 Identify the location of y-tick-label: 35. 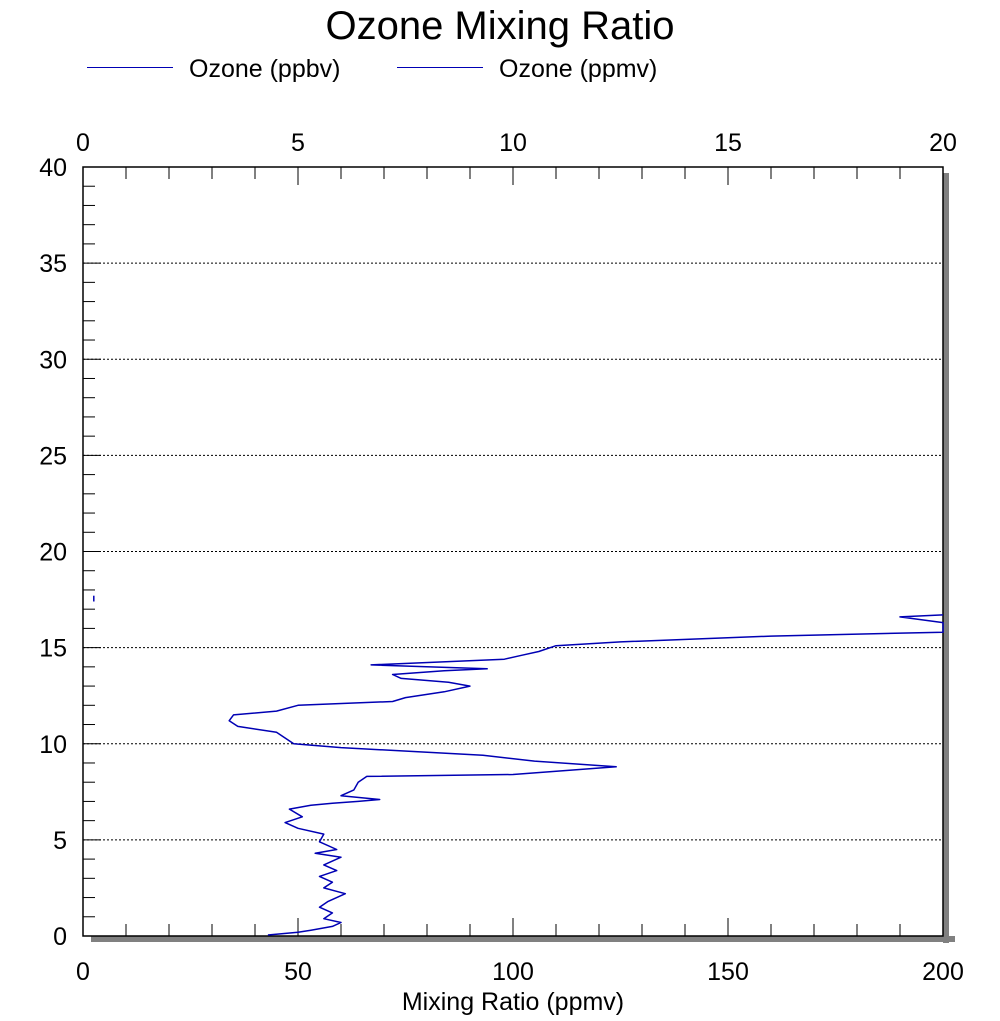
(53, 264).